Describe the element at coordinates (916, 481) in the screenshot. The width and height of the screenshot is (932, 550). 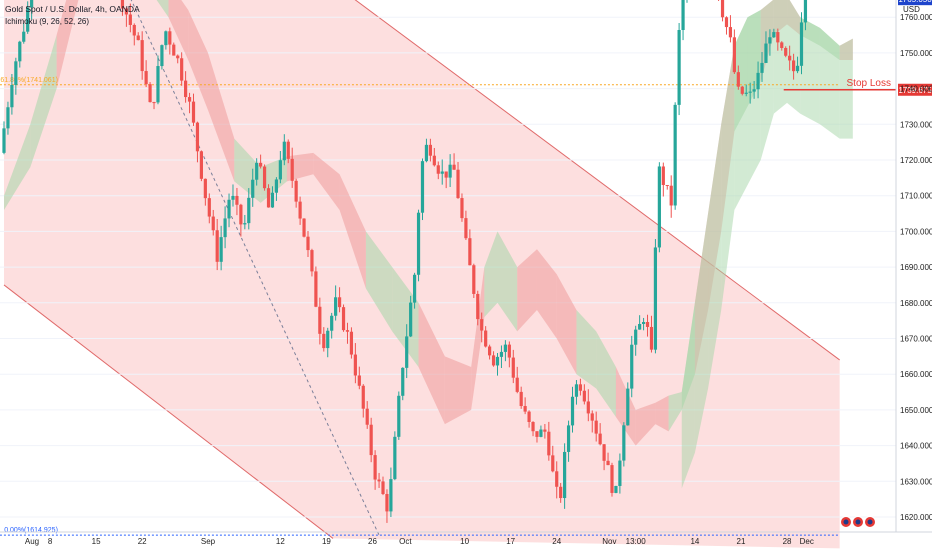
I see `price-tick-label: 1630.000` at that location.